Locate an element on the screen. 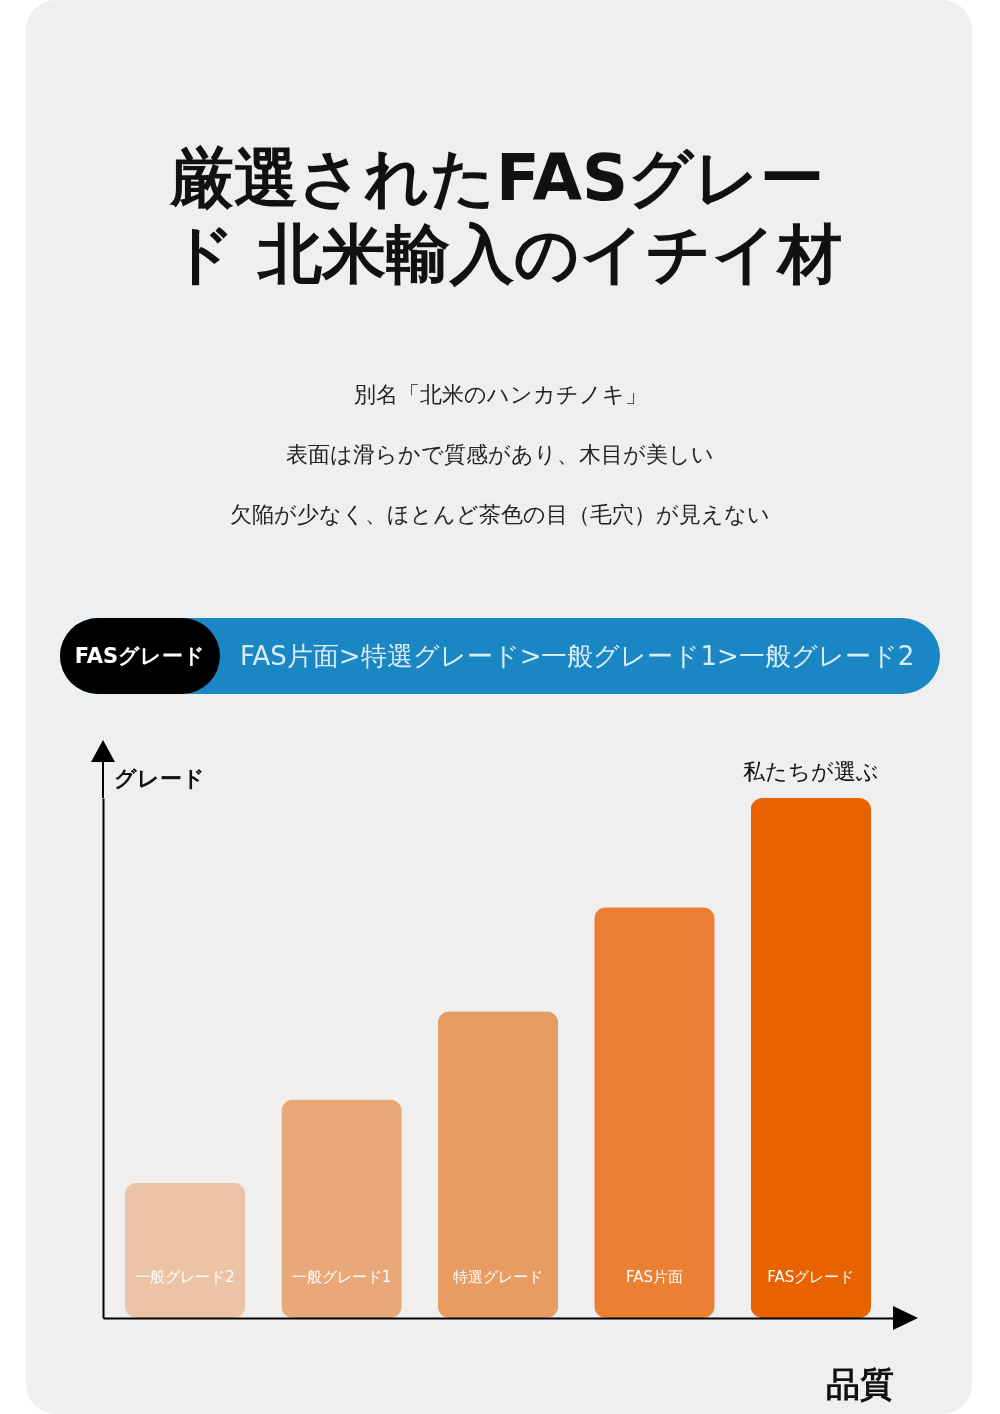 The width and height of the screenshot is (1000, 1414). annotation: 私たちが選ぶ is located at coordinates (810, 771).